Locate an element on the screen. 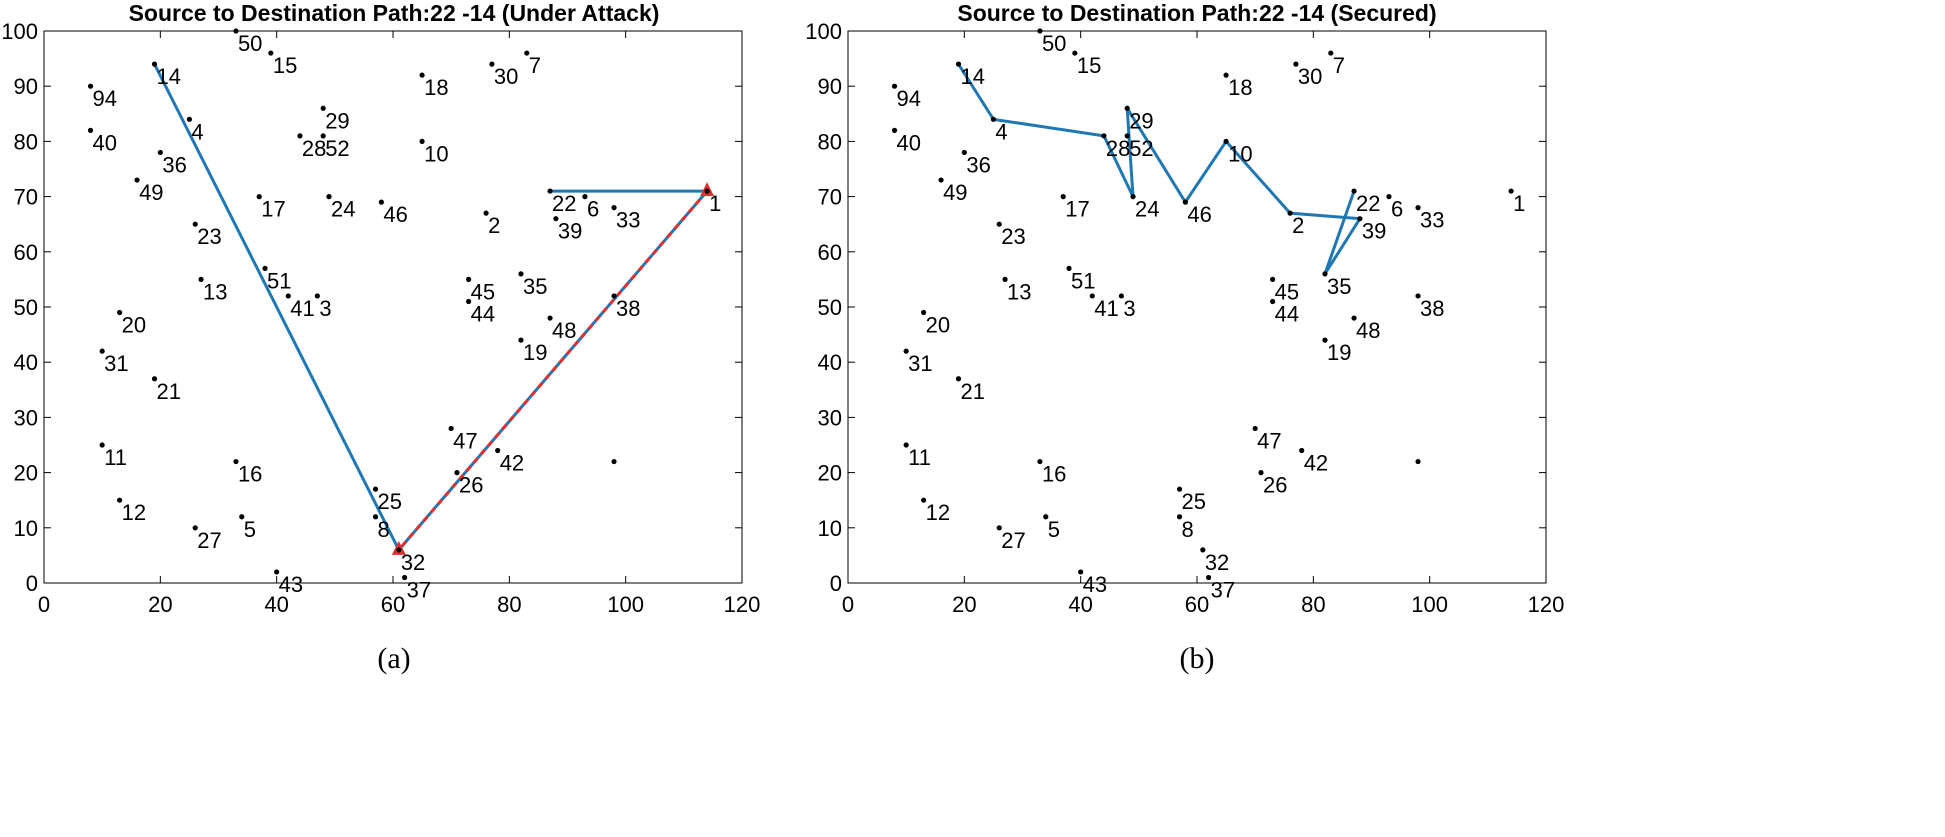 This screenshot has width=1945, height=837. node-label: 52 is located at coordinates (1141, 148).